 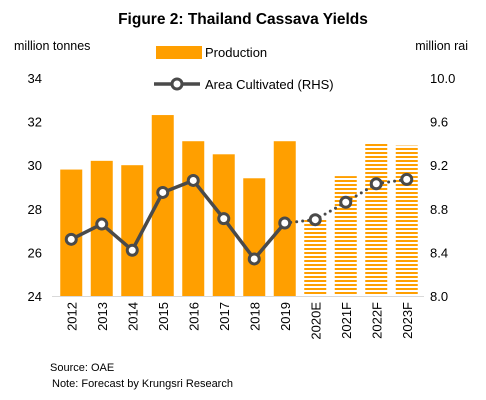 What do you see at coordinates (346, 320) in the screenshot?
I see `x-axis-tick-label: 2021F` at bounding box center [346, 320].